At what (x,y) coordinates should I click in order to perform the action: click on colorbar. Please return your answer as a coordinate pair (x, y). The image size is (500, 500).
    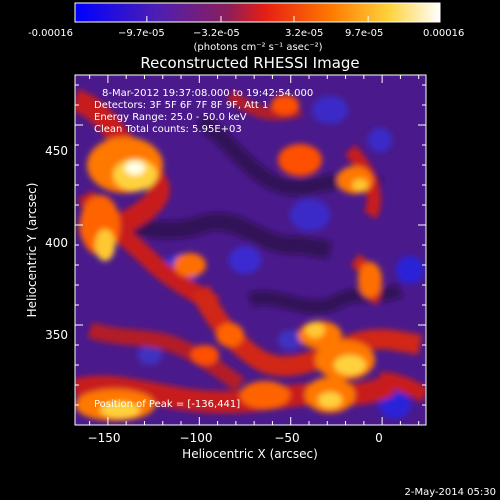
    Looking at the image, I should click on (257, 12).